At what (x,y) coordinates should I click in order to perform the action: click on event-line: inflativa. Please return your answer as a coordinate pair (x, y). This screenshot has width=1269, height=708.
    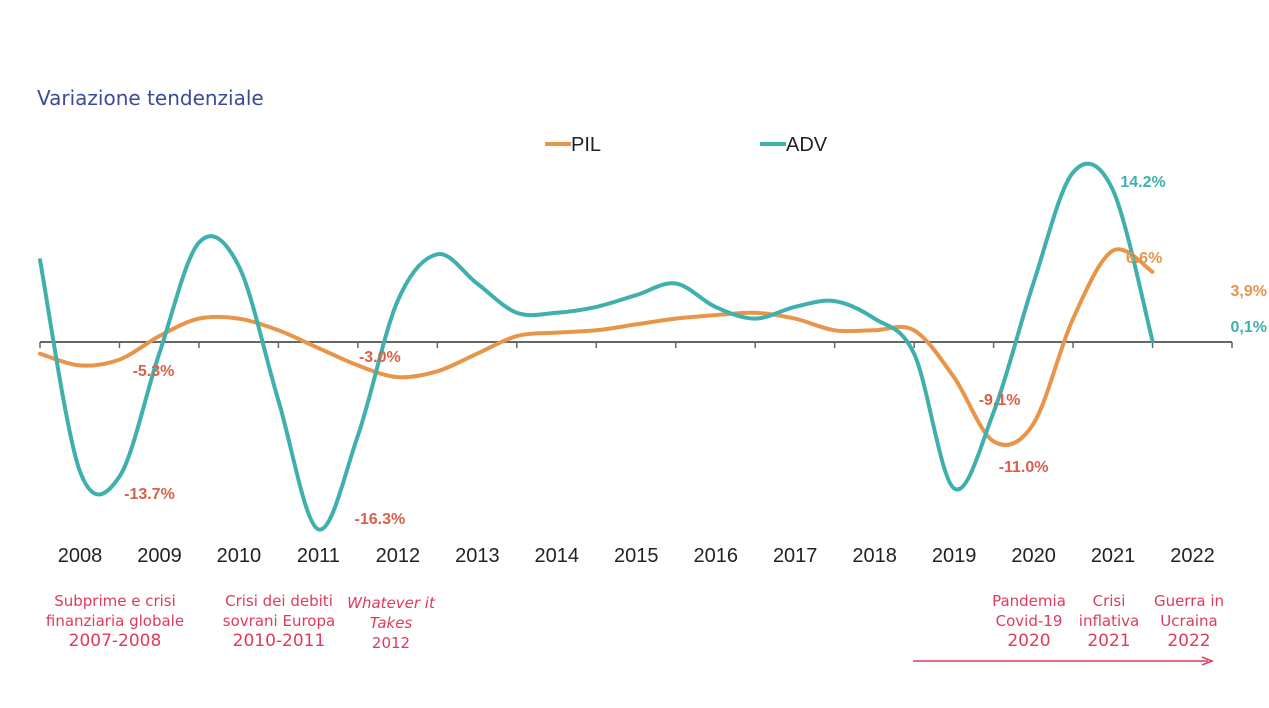
    Looking at the image, I should click on (1109, 621).